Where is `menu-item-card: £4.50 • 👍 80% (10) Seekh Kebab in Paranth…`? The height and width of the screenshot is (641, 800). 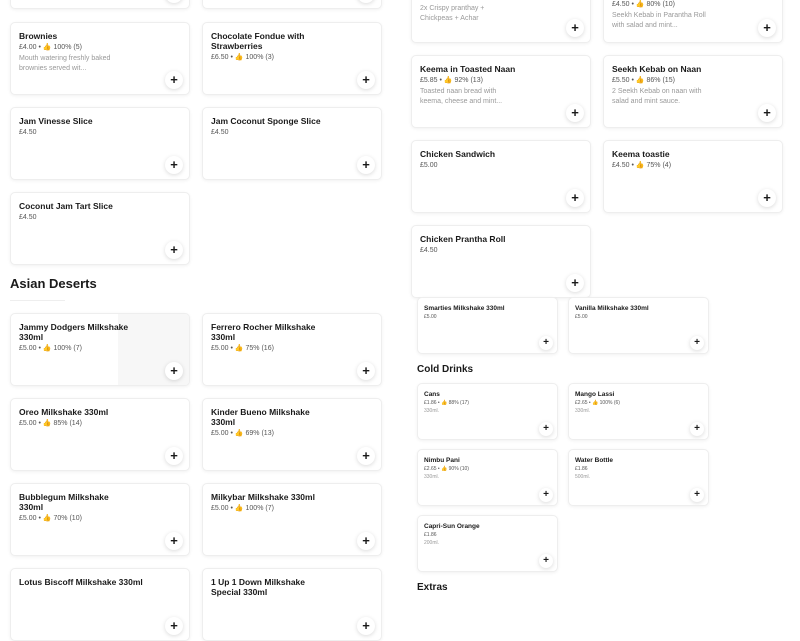 menu-item-card: £4.50 • 👍 80% (10) Seekh Kebab in Paranth… is located at coordinates (693, 21).